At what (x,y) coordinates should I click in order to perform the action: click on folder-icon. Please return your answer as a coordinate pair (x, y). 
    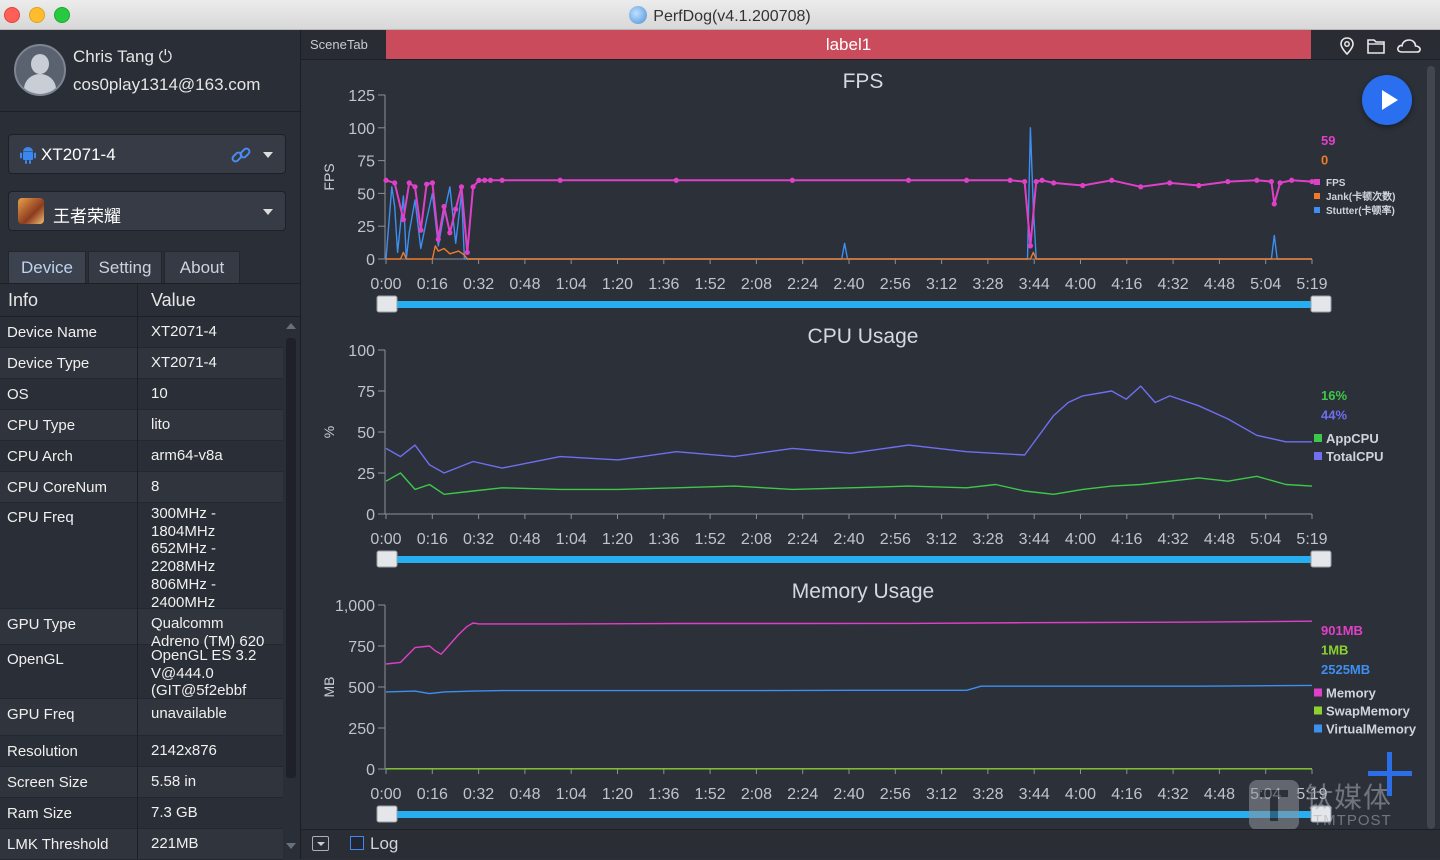
    Looking at the image, I should click on (1376, 46).